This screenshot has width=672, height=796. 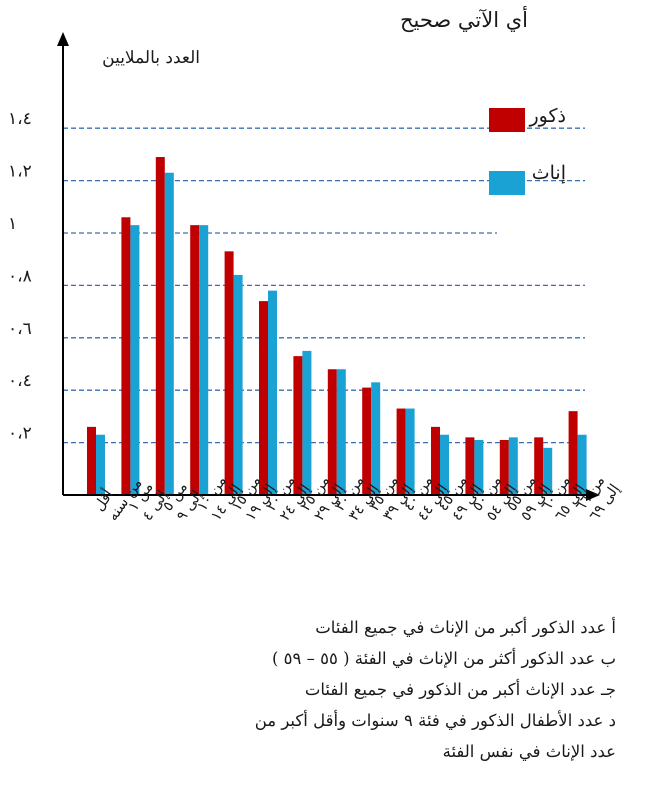 What do you see at coordinates (12, 224) in the screenshot?
I see `y-tick-label: ١` at bounding box center [12, 224].